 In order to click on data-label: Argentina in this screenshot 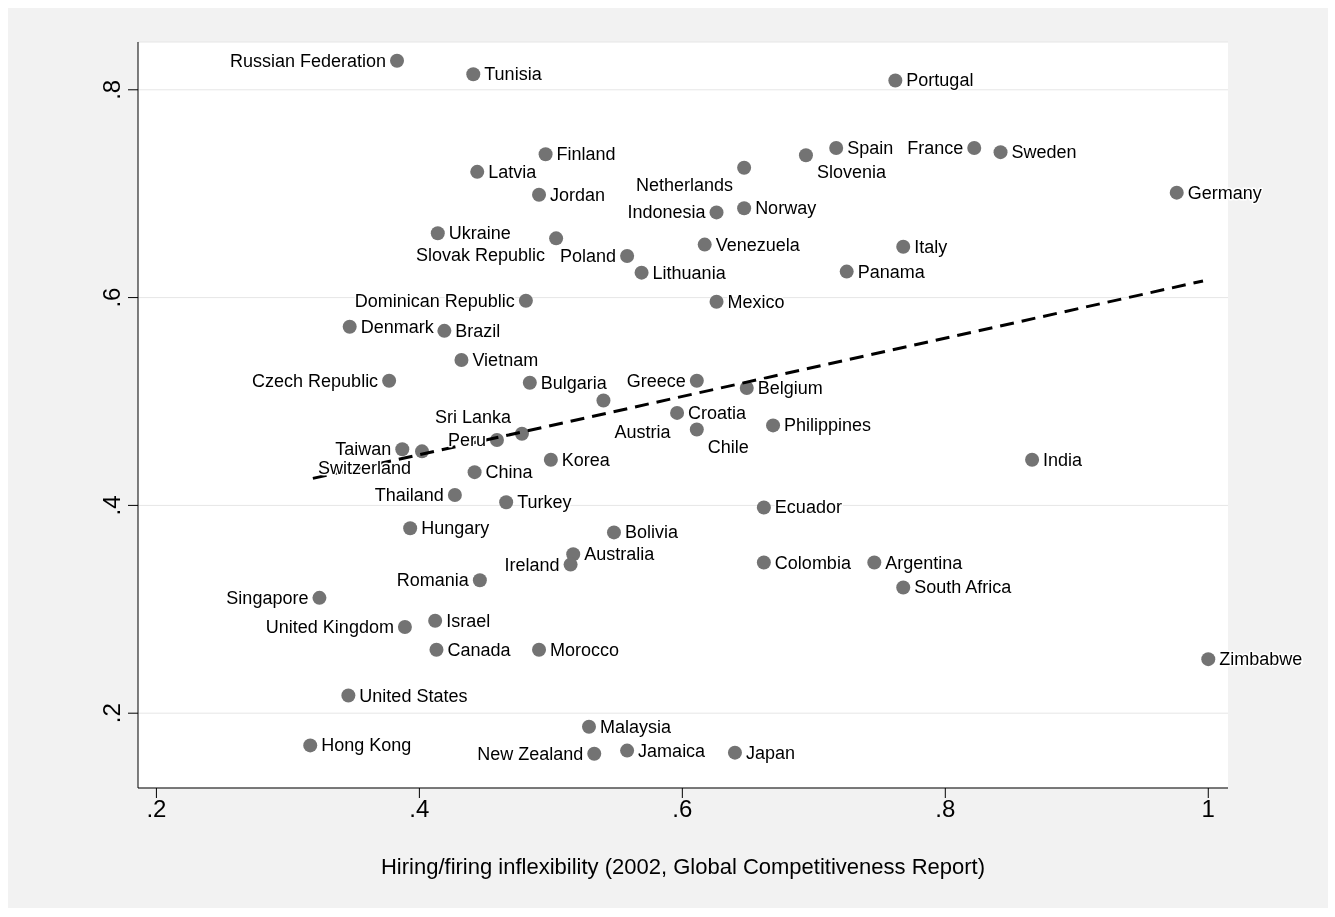, I will do `click(924, 562)`.